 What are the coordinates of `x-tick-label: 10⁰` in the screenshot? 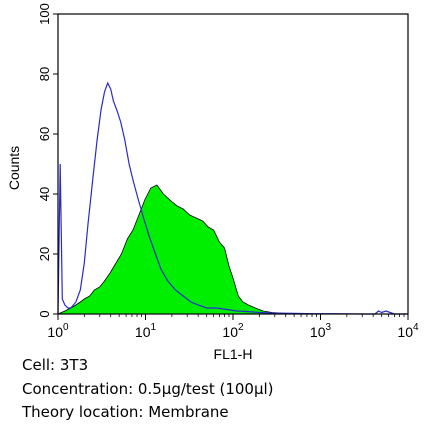 It's located at (58, 331).